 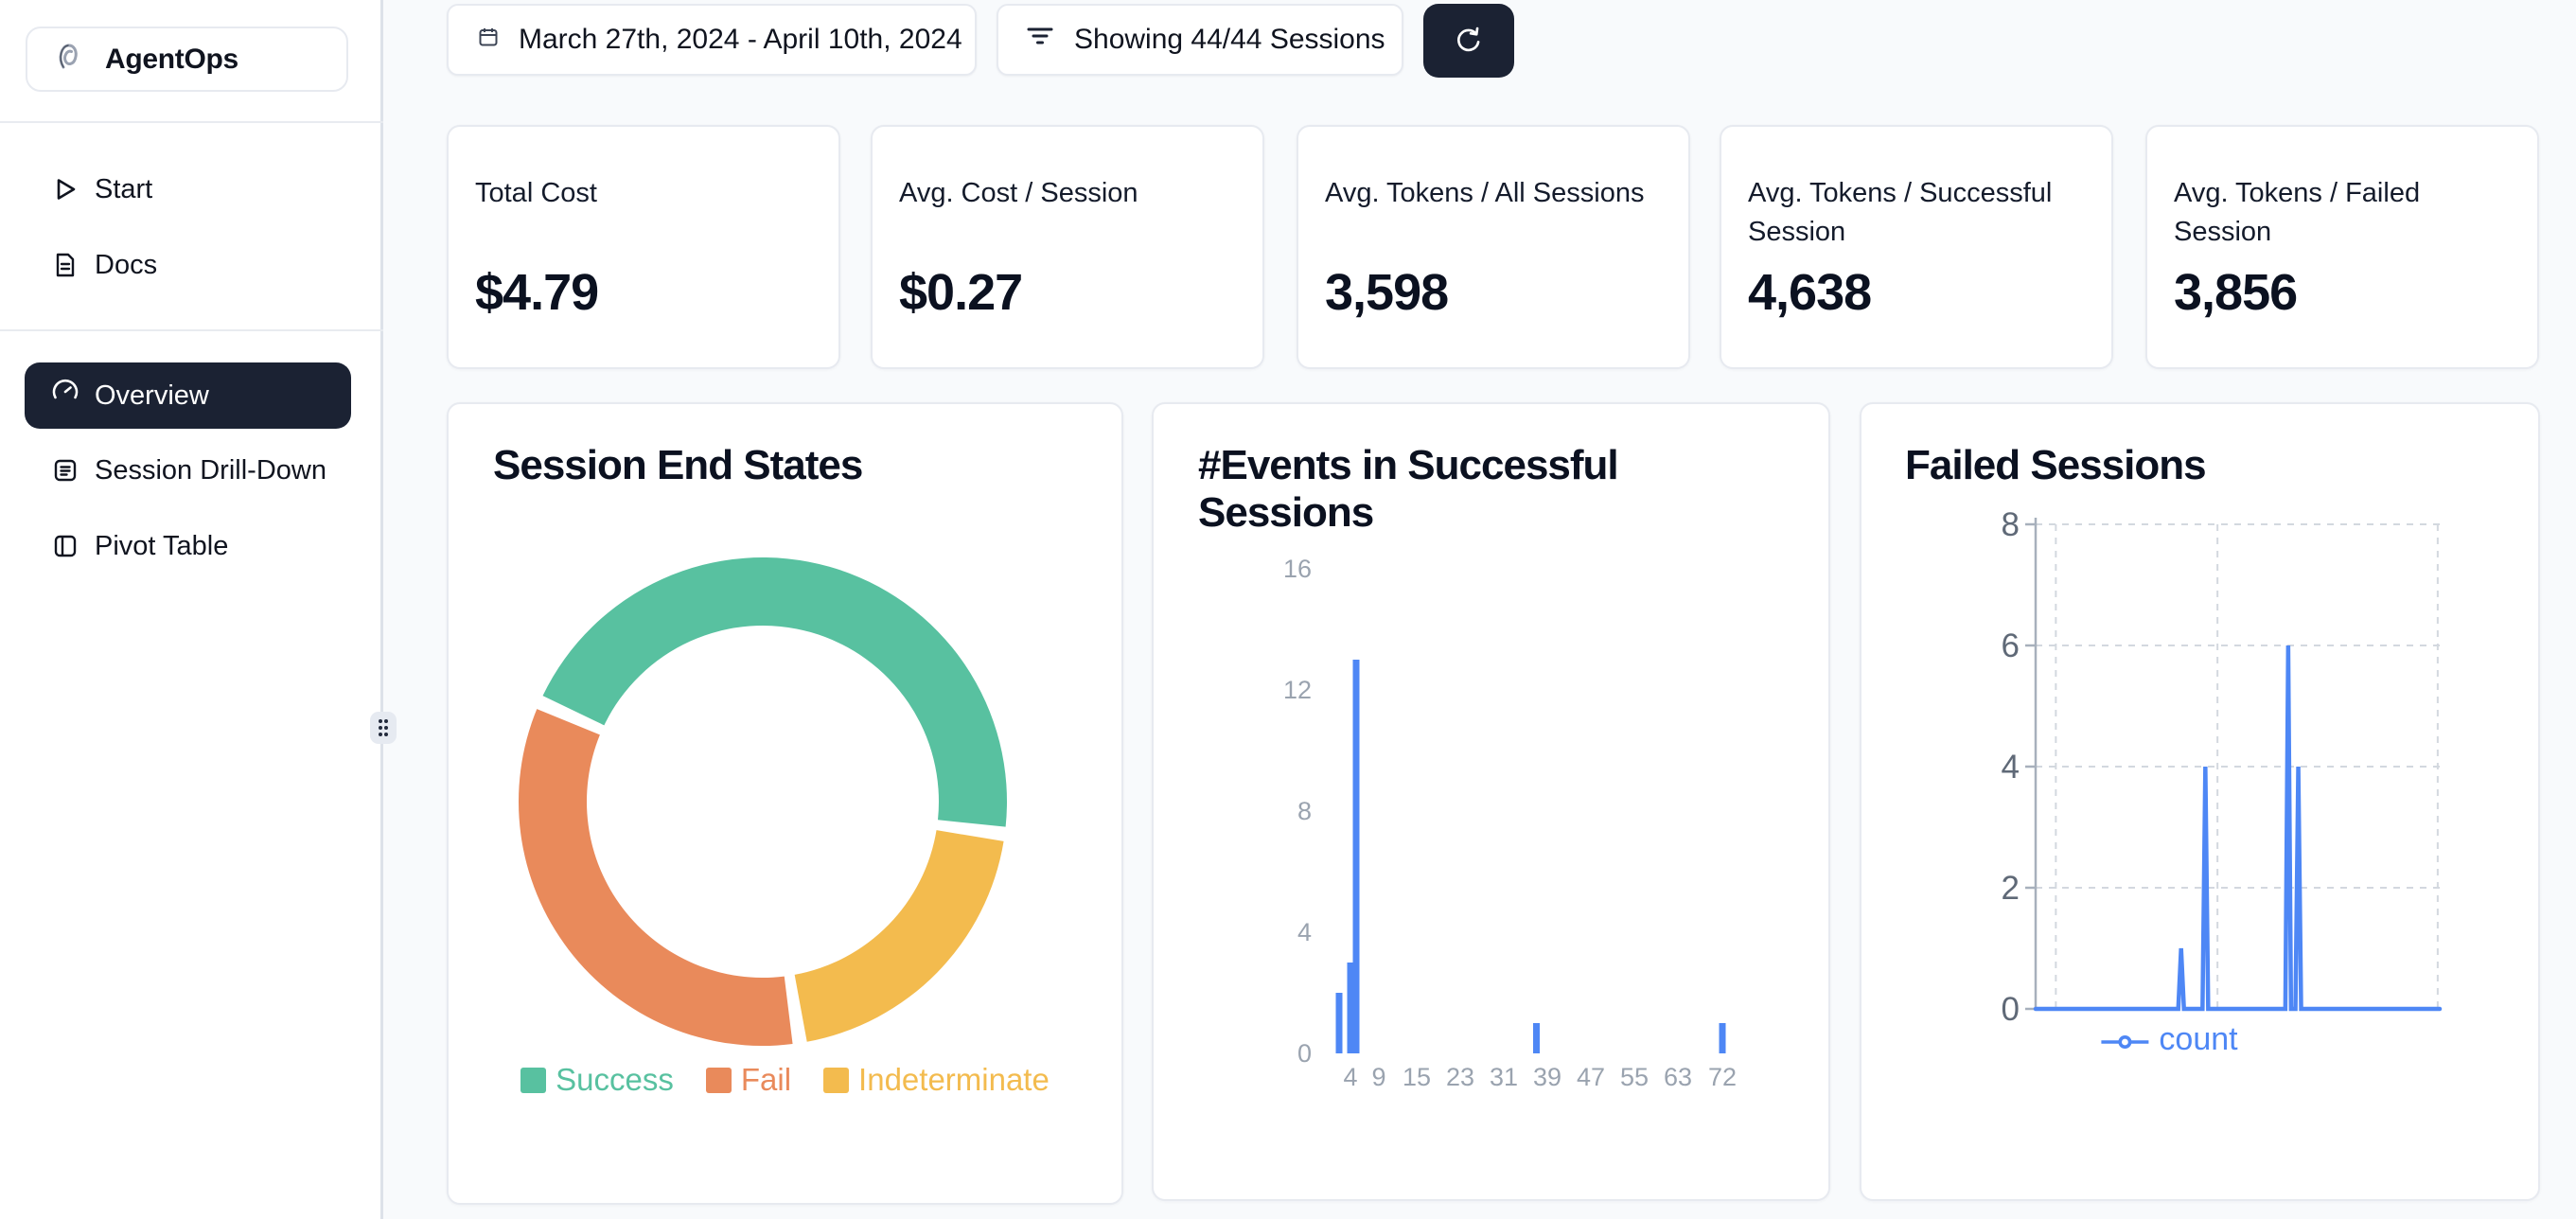 What do you see at coordinates (1547, 1077) in the screenshot?
I see `svg-text: 39` at bounding box center [1547, 1077].